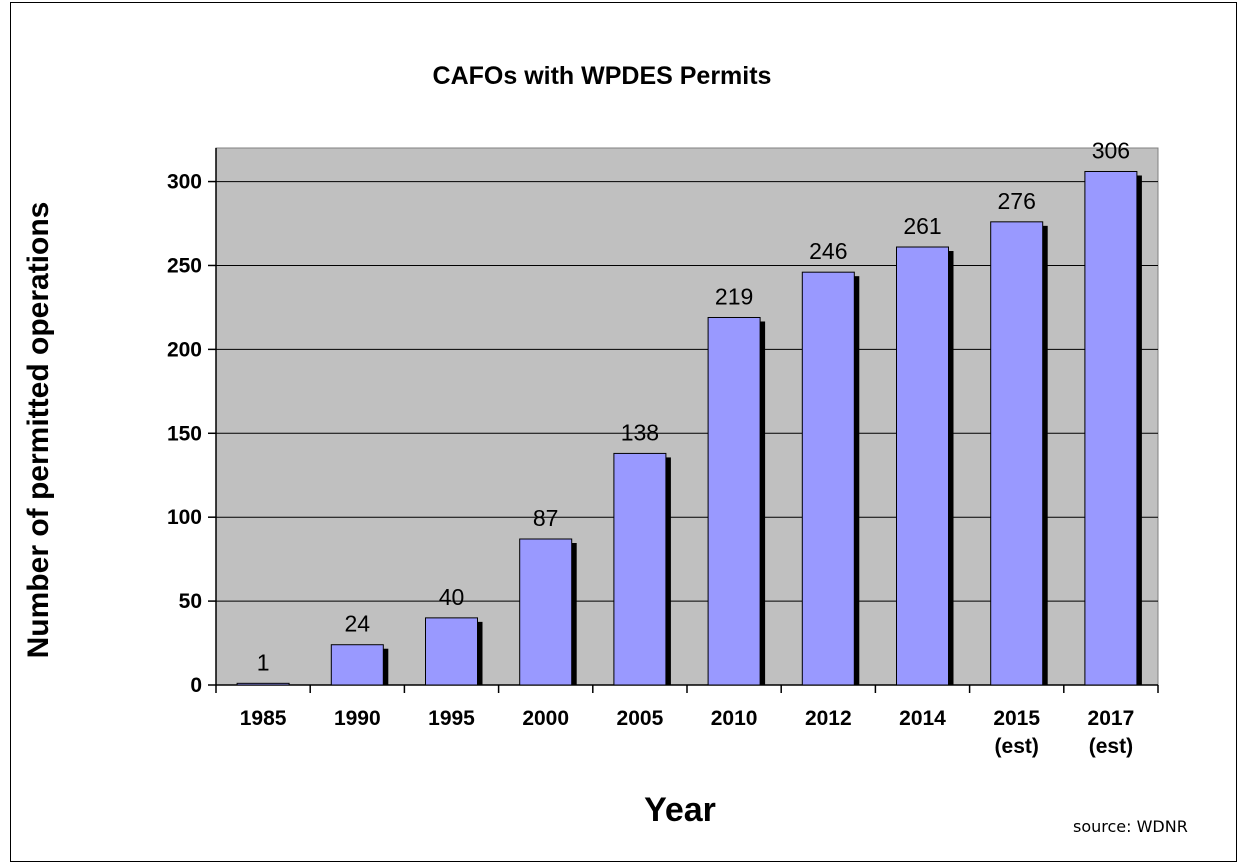  Describe the element at coordinates (184, 517) in the screenshot. I see `y-tick-label: 100` at that location.